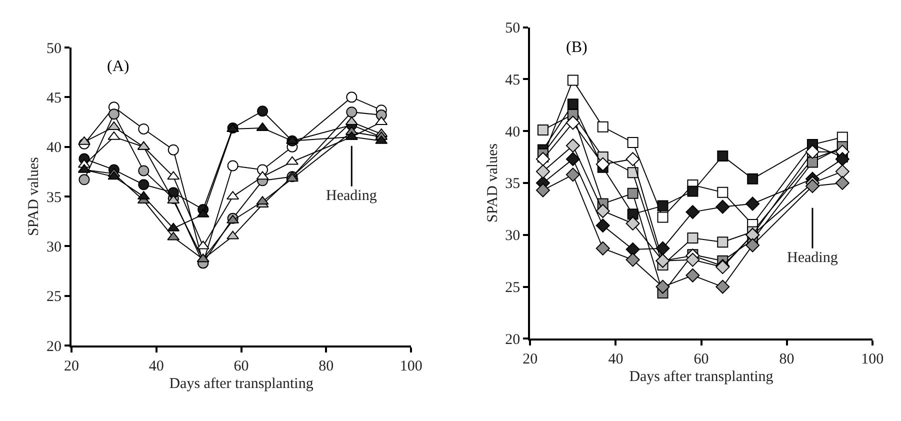 This screenshot has height=421, width=901. I want to click on text: (B), so click(577, 47).